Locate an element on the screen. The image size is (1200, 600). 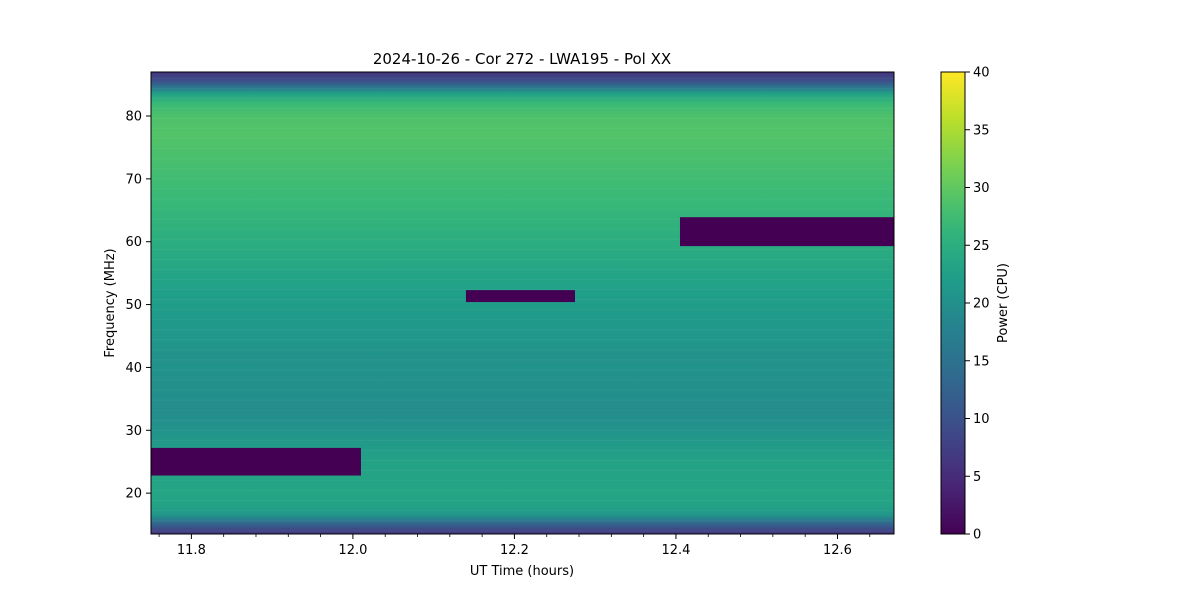
y-tick-label: 80 is located at coordinates (133, 117).